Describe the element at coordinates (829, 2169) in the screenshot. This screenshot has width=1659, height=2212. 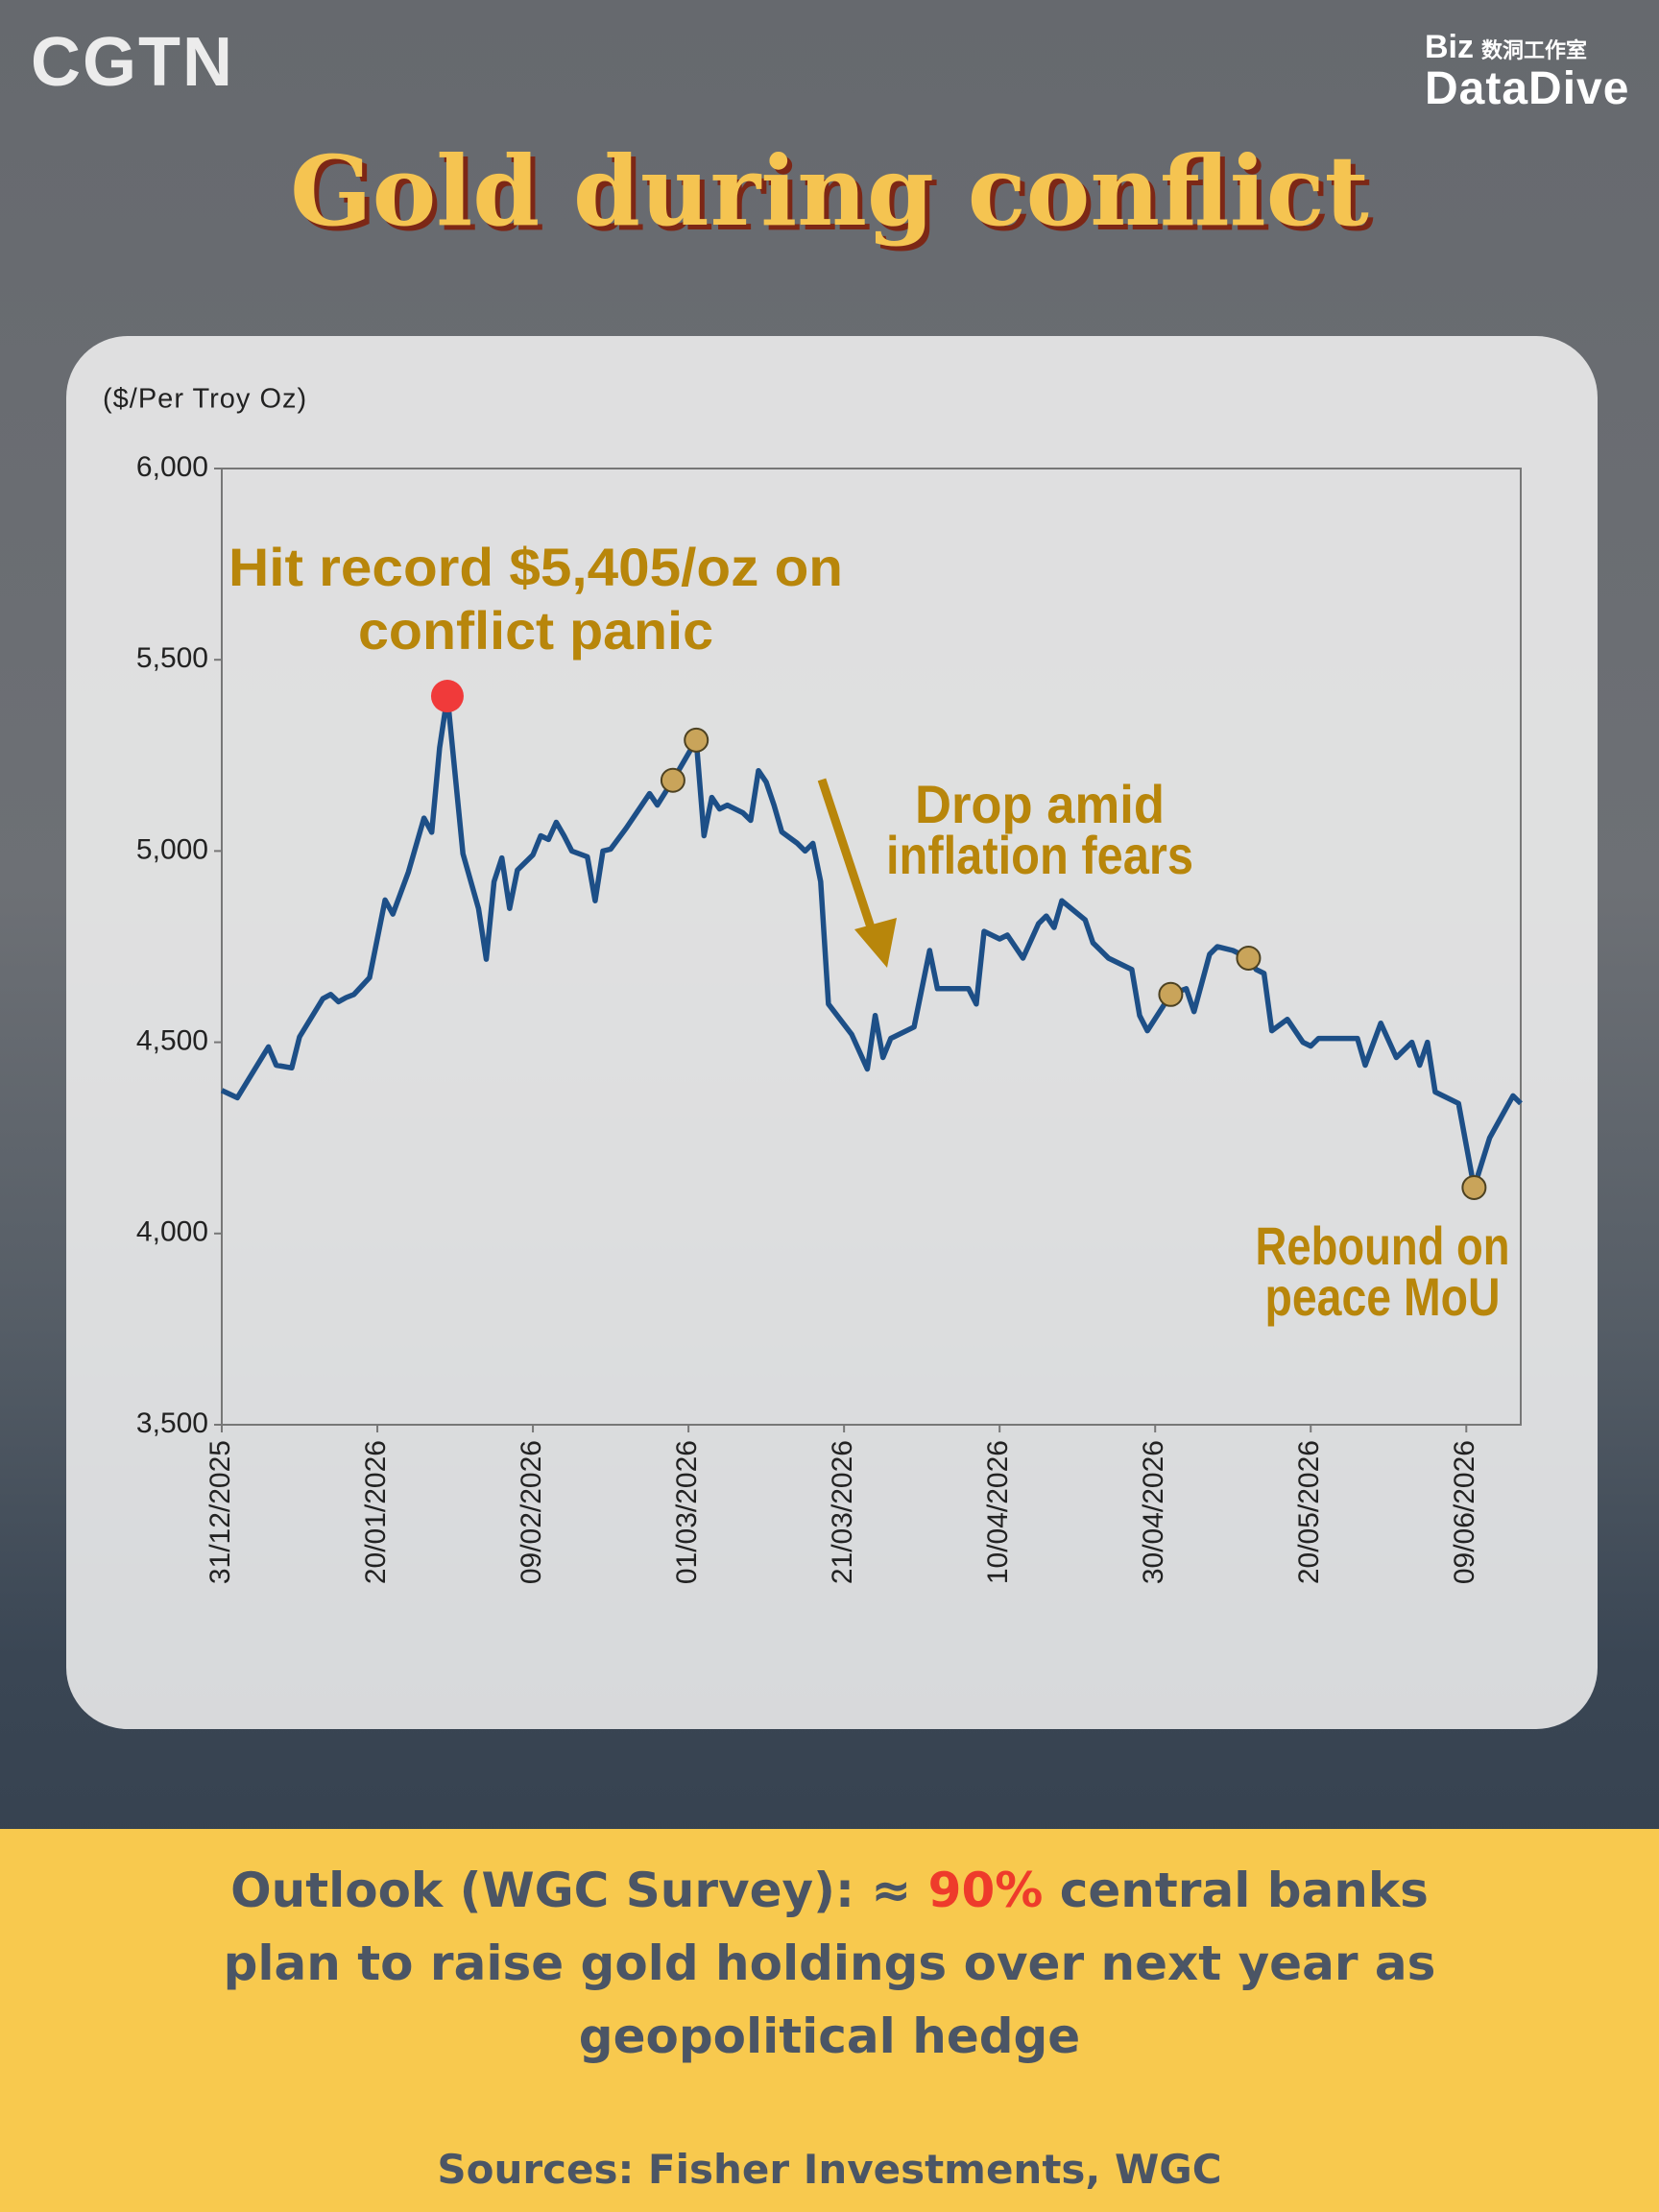
I see `sources: Sources: Fisher Investments, WGC` at that location.